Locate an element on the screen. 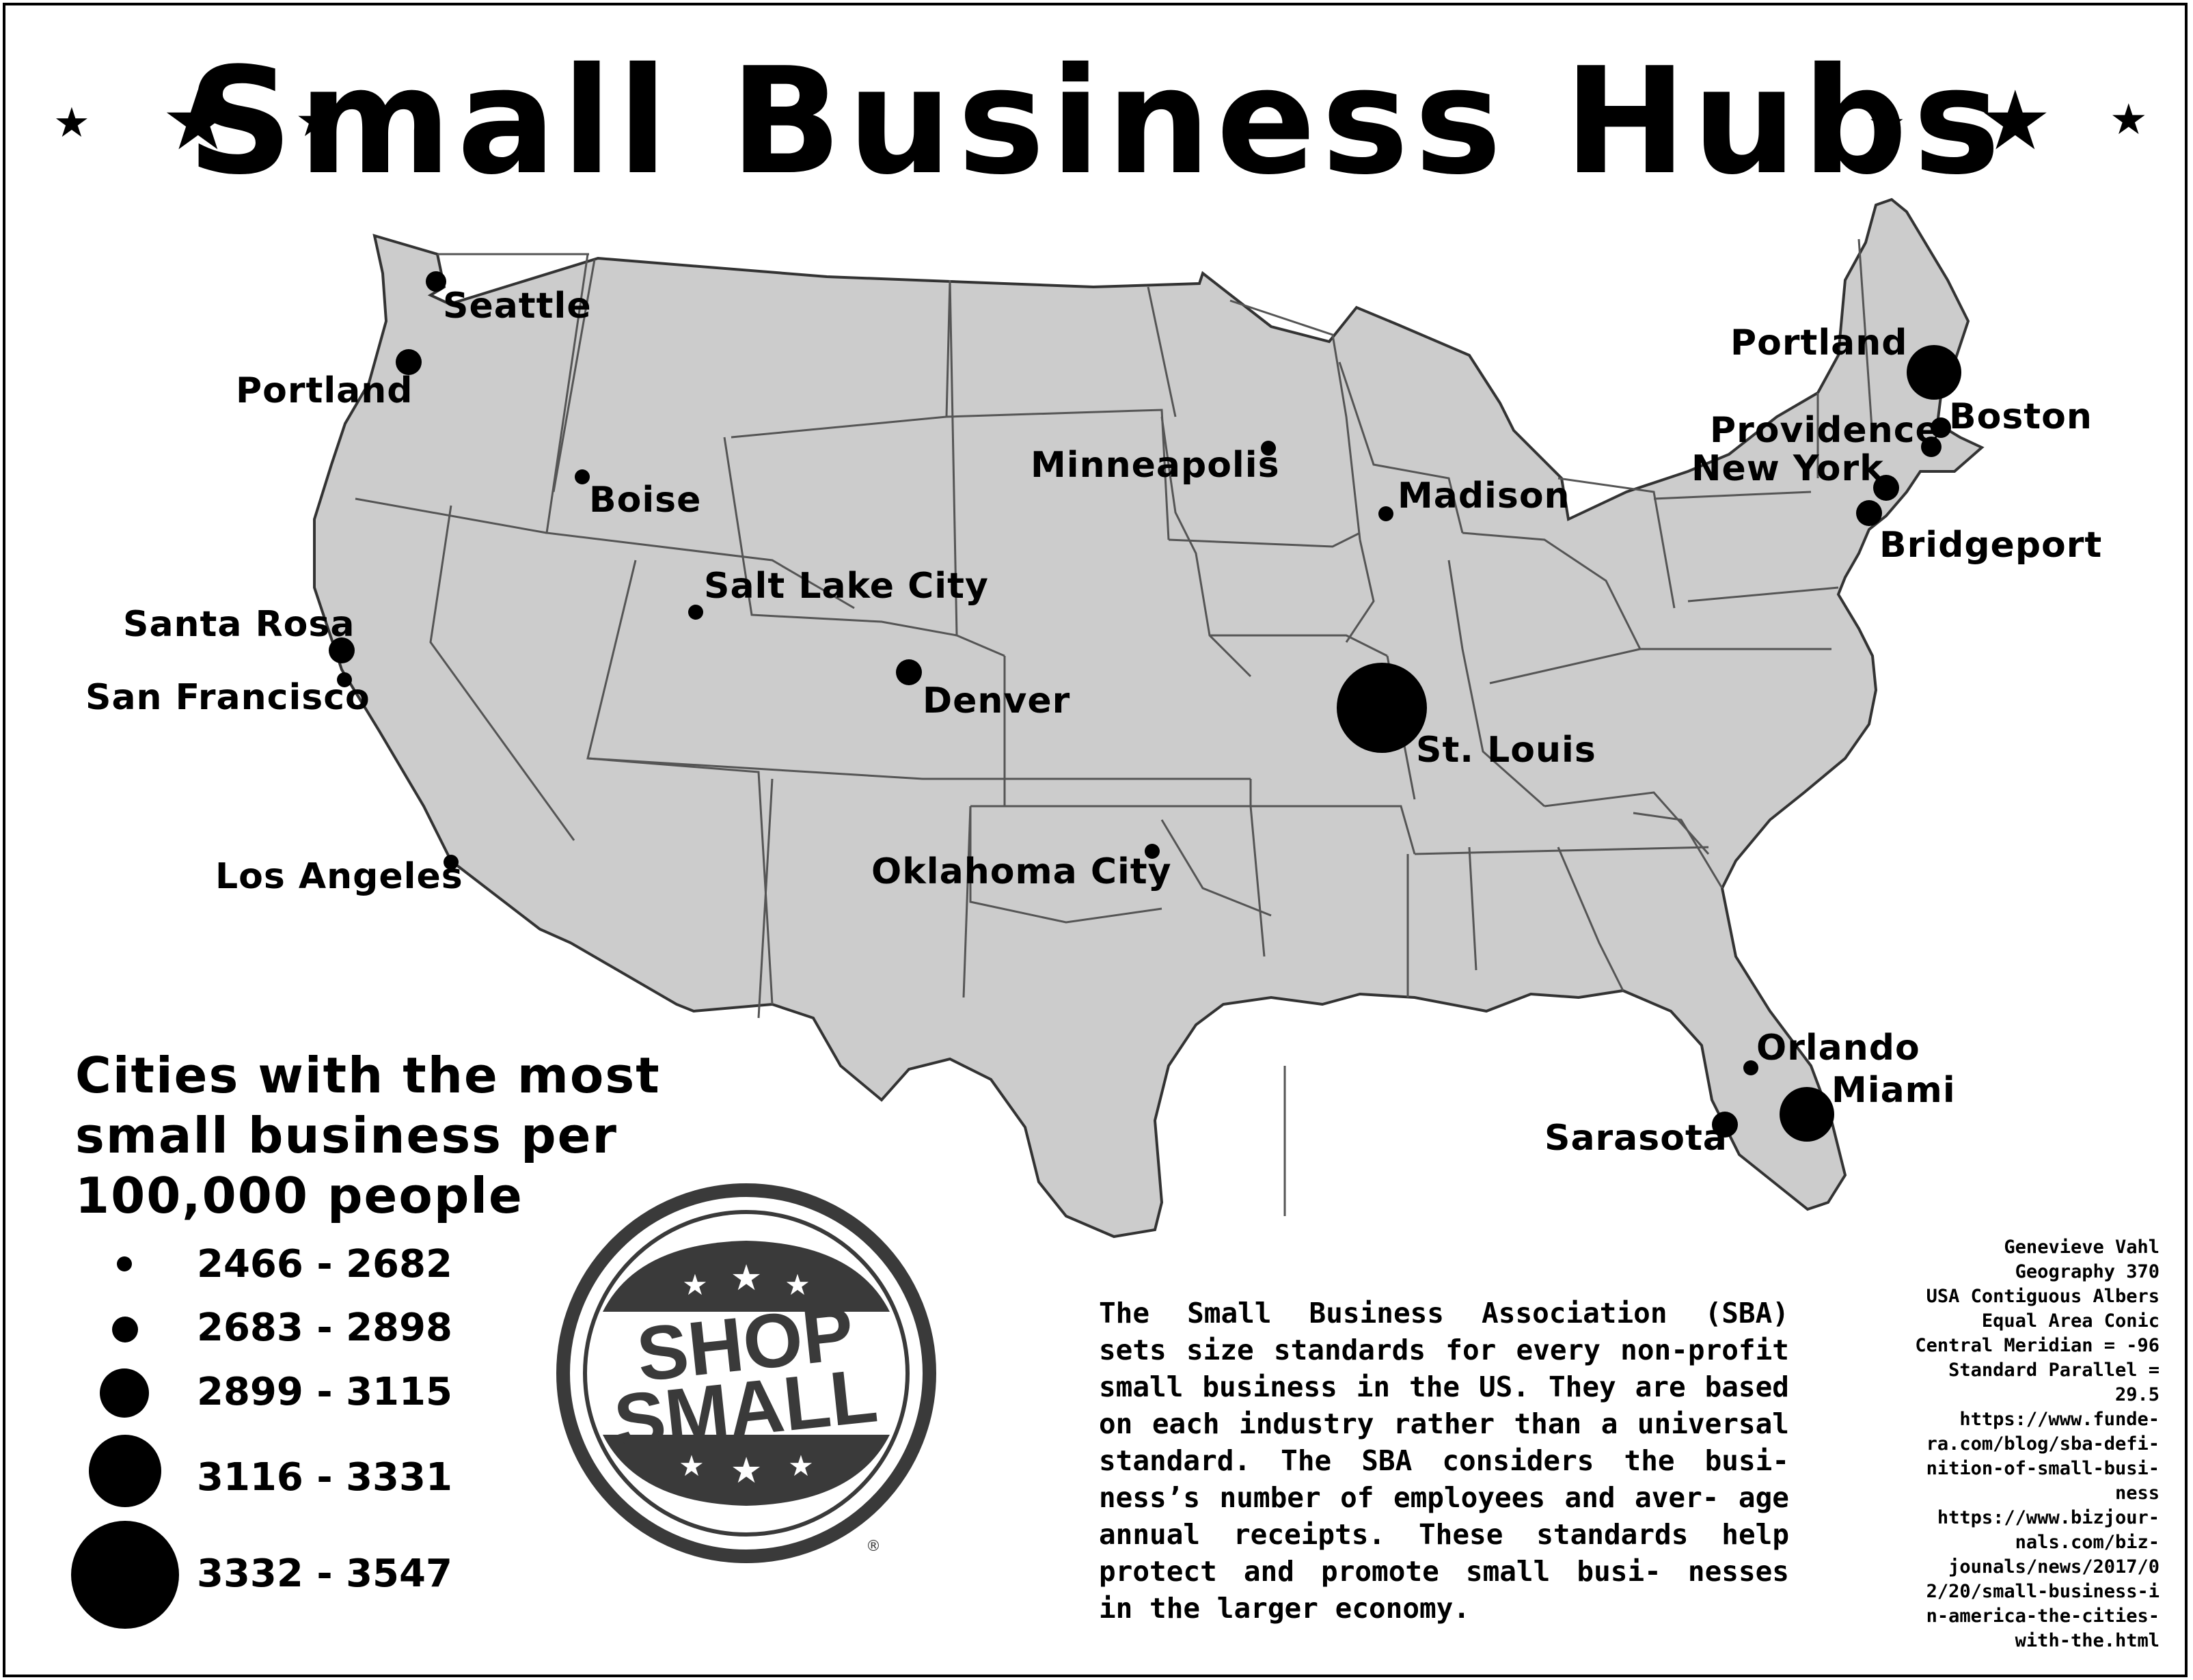  badge-registered-mark: ® is located at coordinates (874, 1546).